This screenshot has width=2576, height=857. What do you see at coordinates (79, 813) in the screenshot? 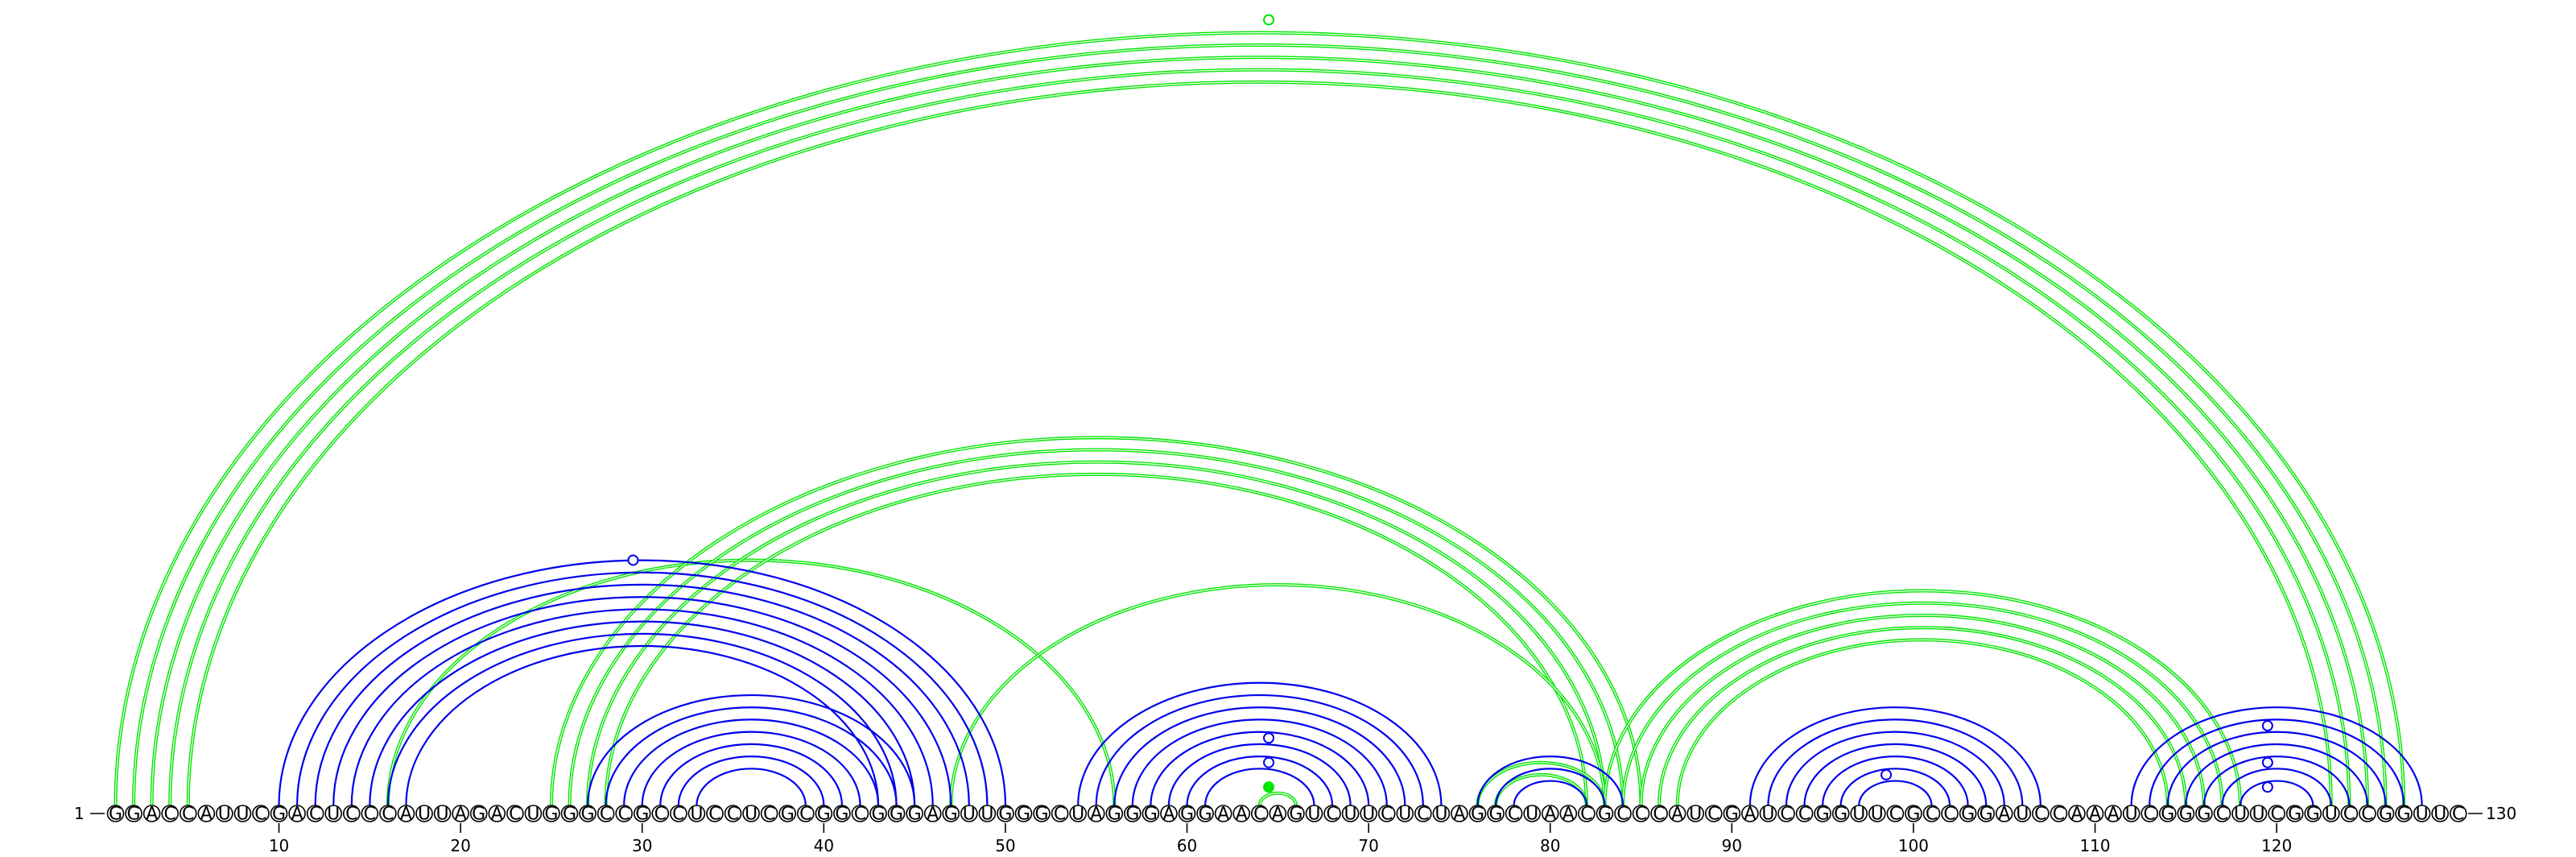
I see `sequence-start-label: 1` at bounding box center [79, 813].